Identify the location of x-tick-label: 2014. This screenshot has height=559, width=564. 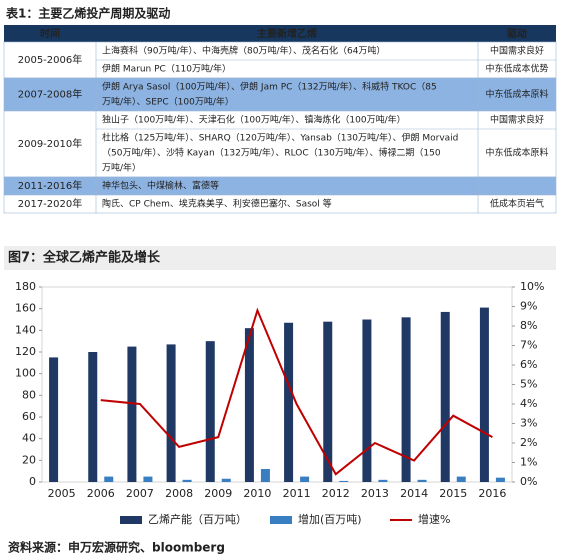
(414, 493).